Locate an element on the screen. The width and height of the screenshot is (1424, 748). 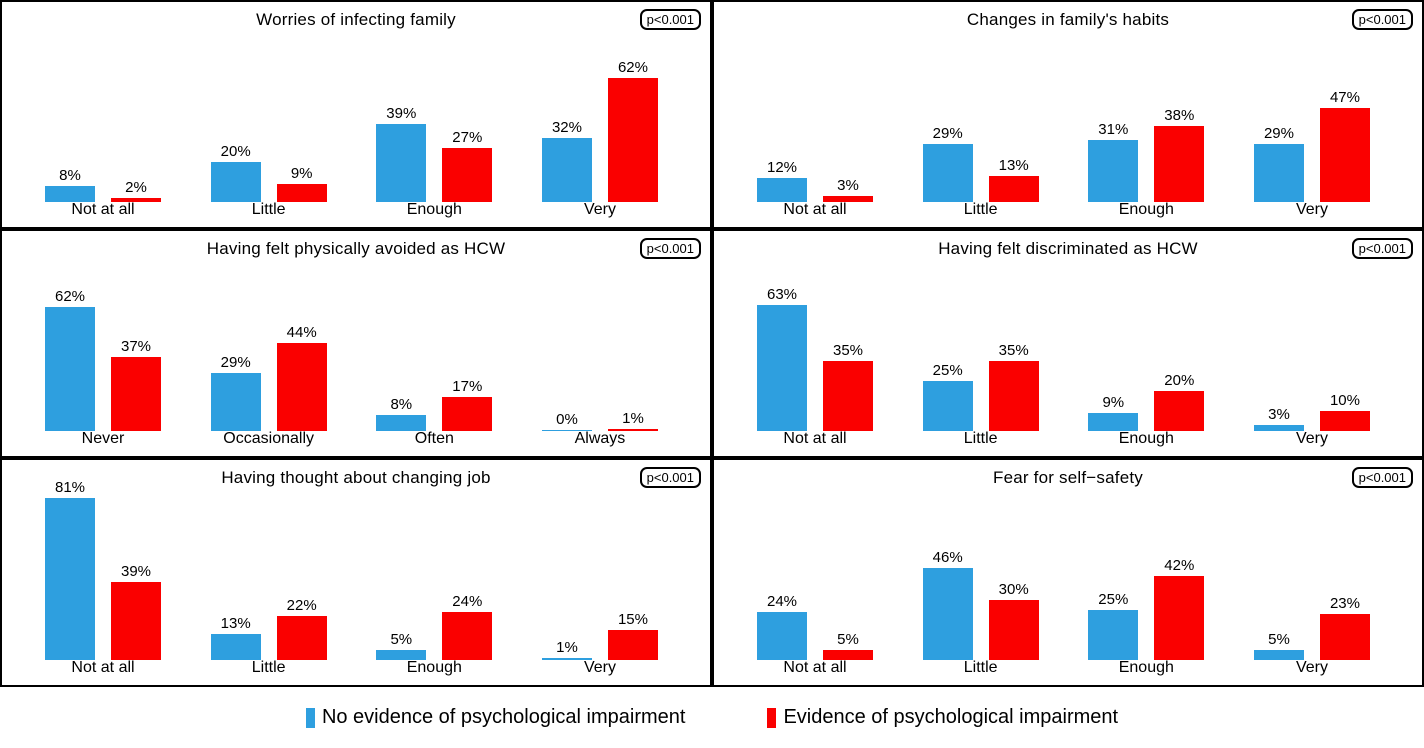
bar-value-label: 35% is located at coordinates (1013, 350).